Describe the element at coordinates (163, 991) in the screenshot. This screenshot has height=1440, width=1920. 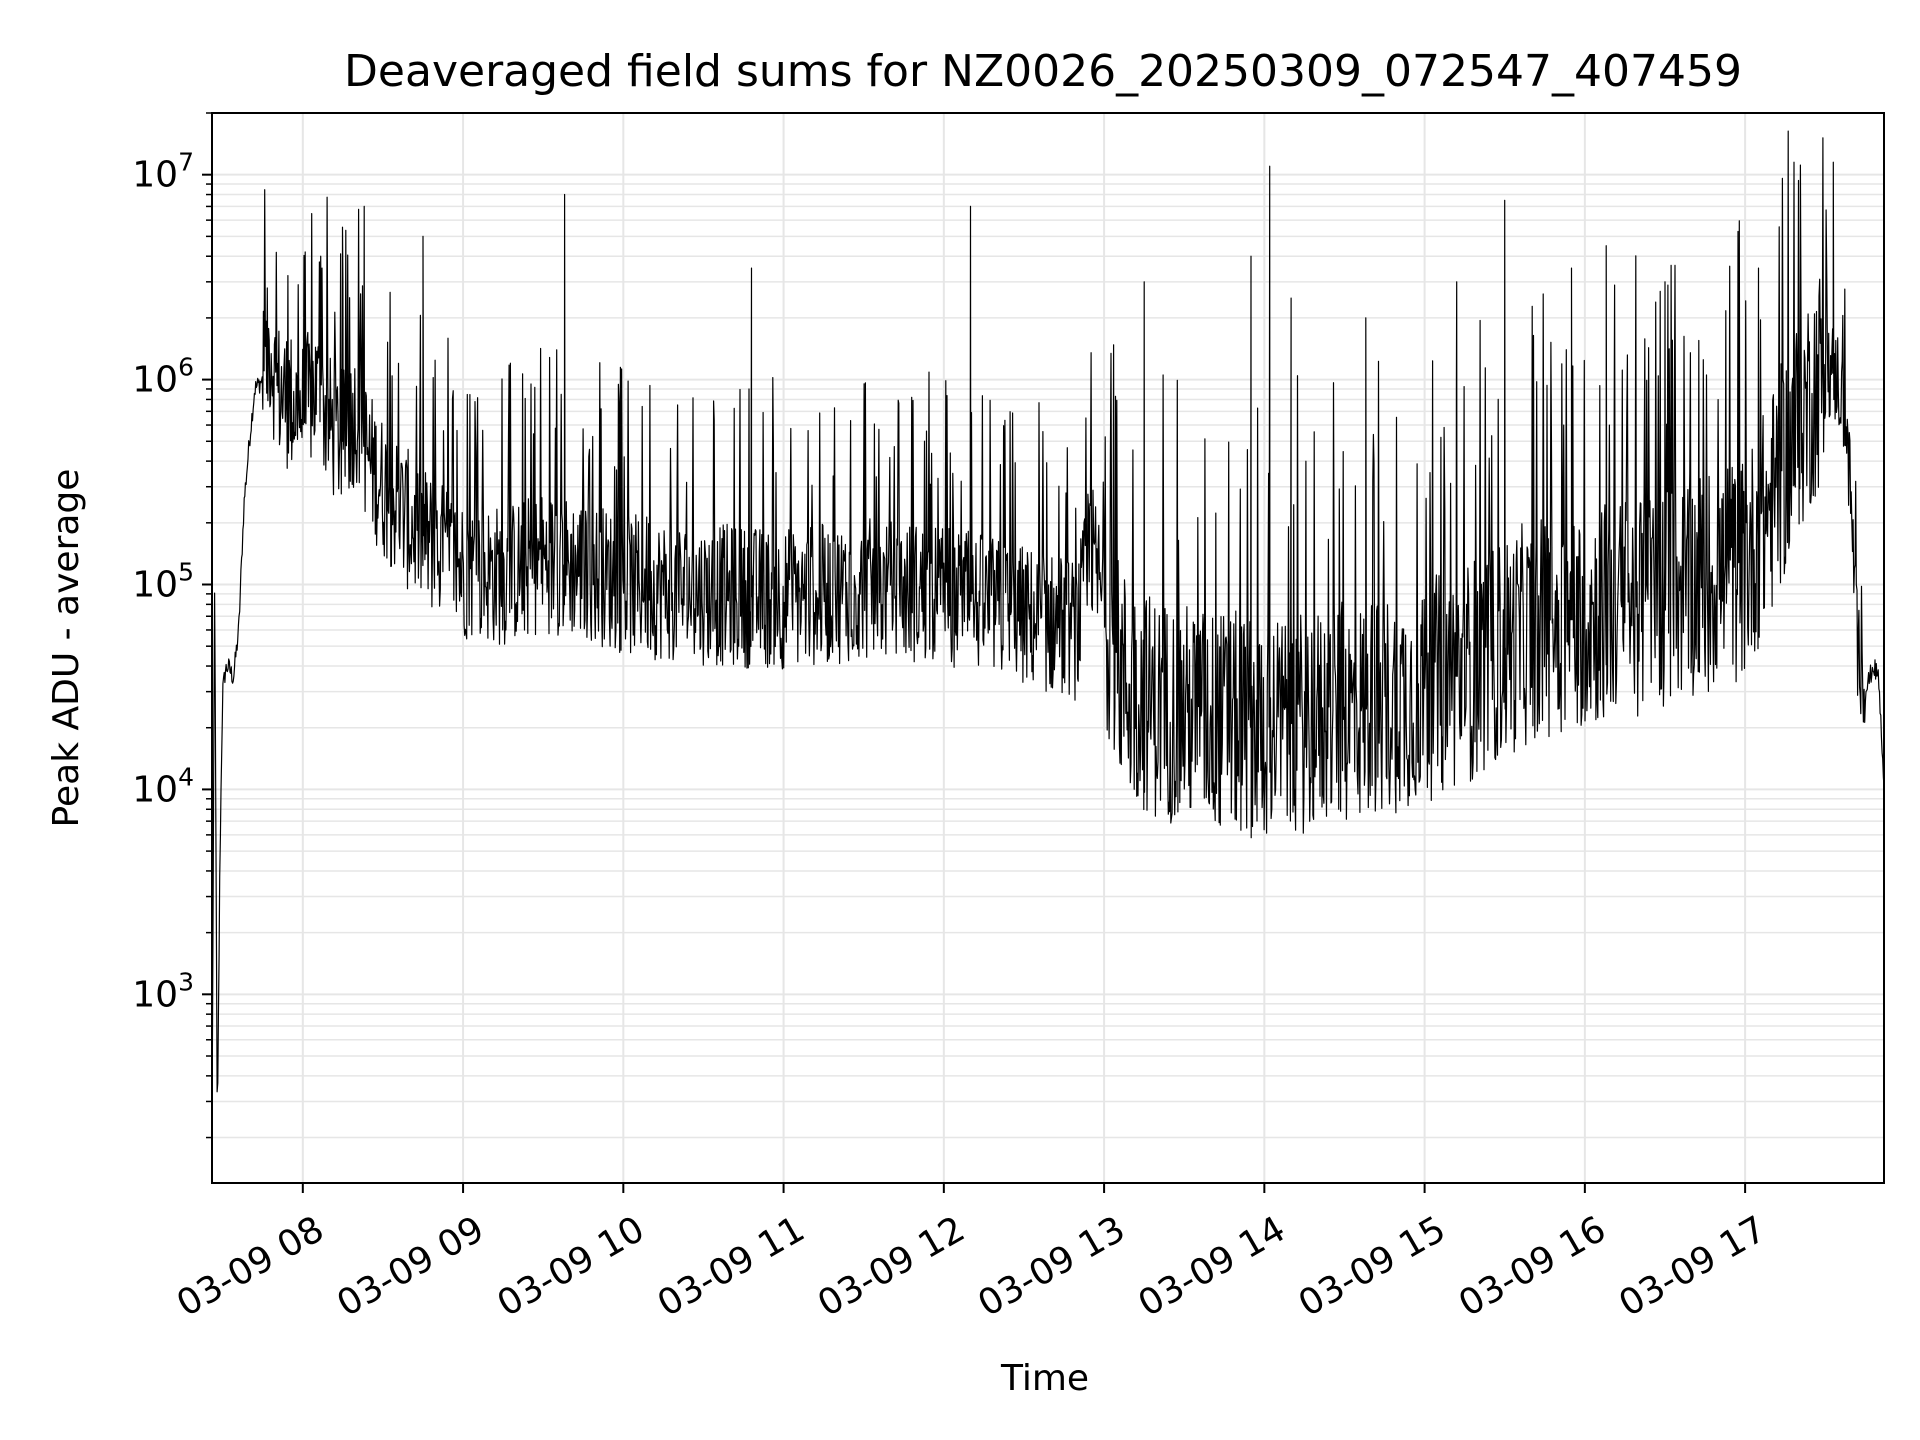
I see `y-tick-label: 10³` at that location.